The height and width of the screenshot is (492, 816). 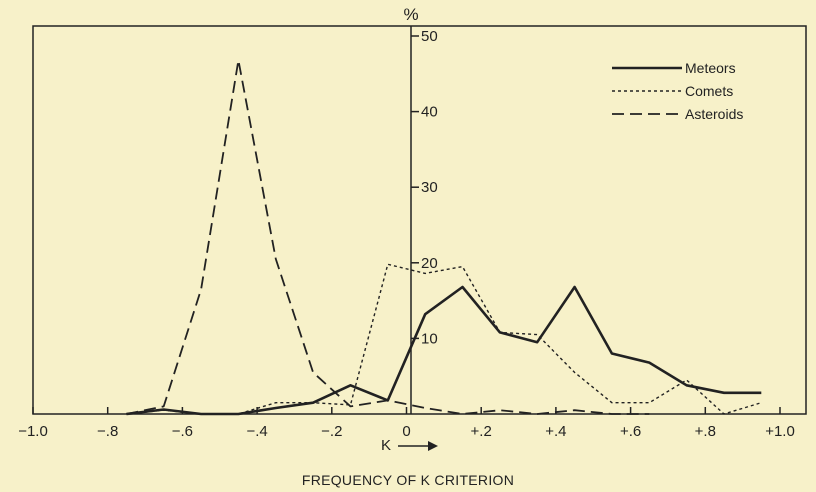 I want to click on y-axis-label: %, so click(x=410, y=14).